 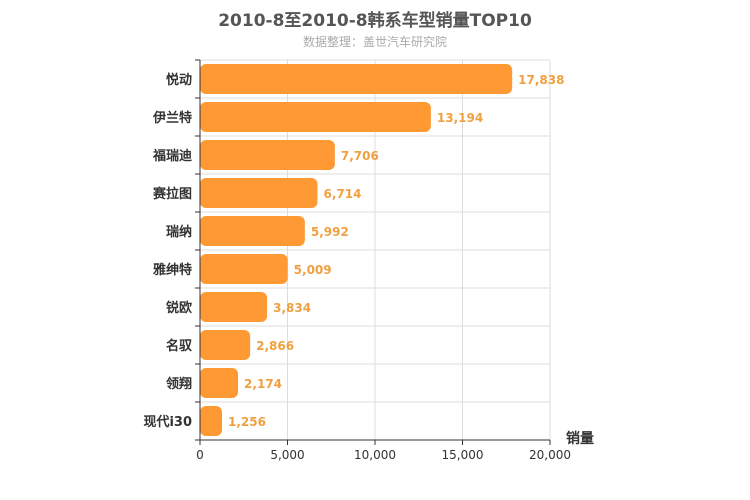 What do you see at coordinates (342, 194) in the screenshot?
I see `value-label: 6,714` at bounding box center [342, 194].